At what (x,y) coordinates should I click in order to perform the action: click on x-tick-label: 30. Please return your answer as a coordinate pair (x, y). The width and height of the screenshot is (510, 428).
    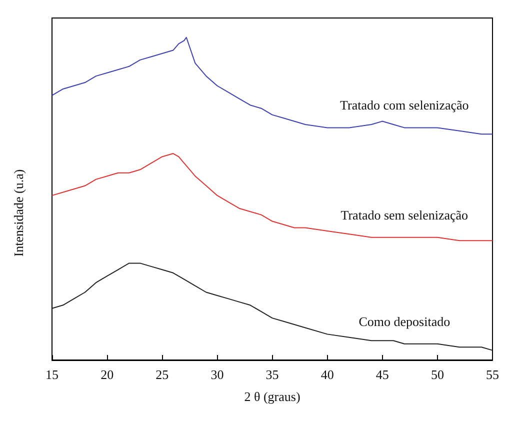
    Looking at the image, I should click on (217, 374).